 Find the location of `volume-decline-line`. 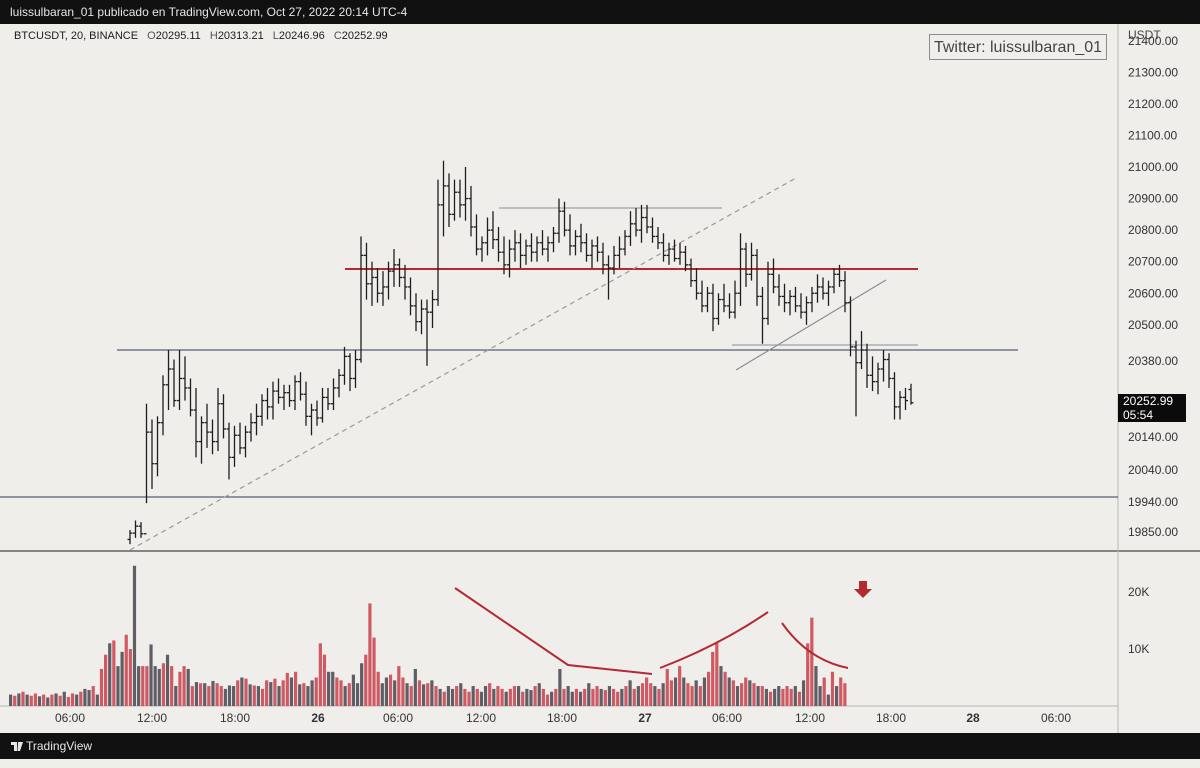

volume-decline-line is located at coordinates (553, 631).